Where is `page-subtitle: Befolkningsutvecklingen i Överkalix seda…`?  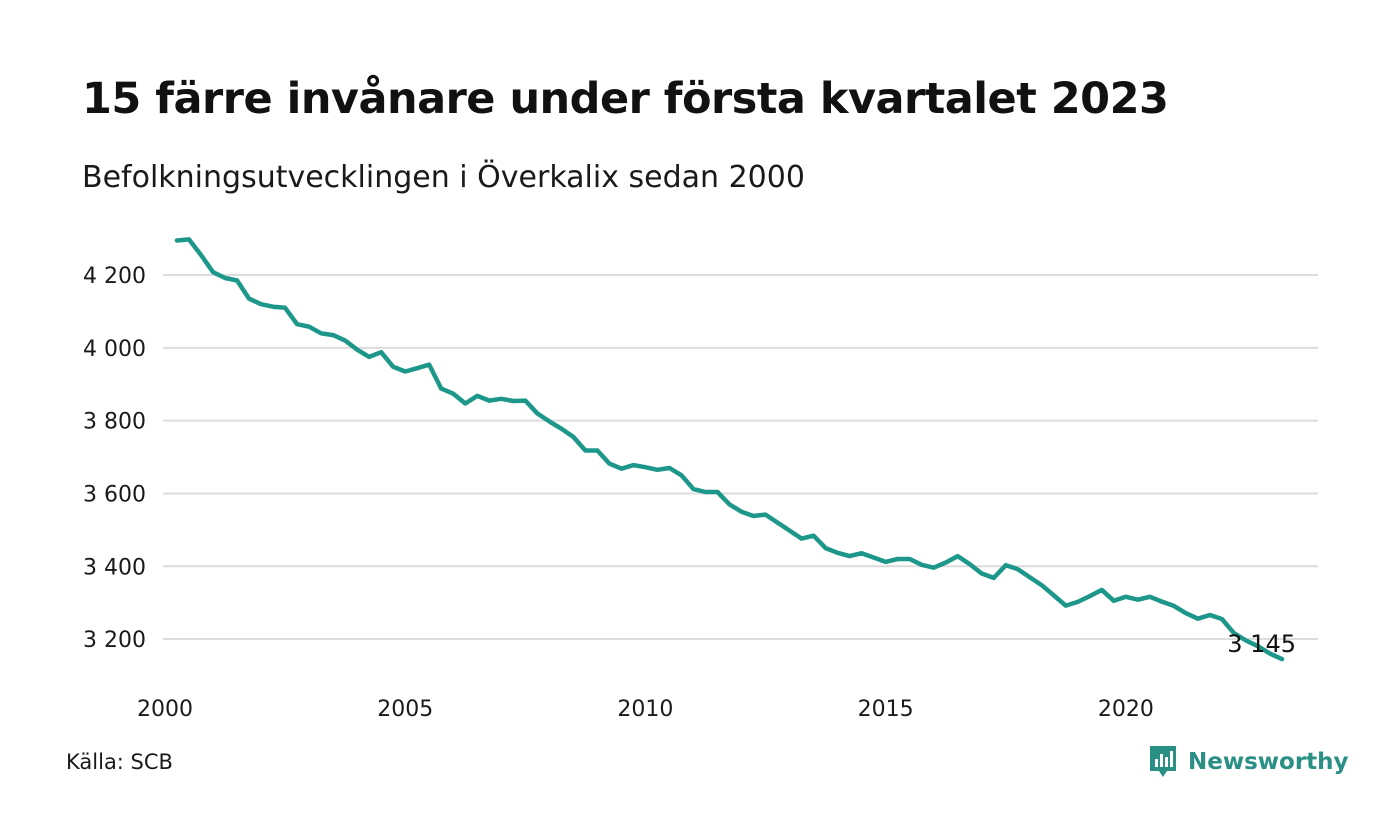 page-subtitle: Befolkningsutvecklingen i Överkalix seda… is located at coordinates (443, 177).